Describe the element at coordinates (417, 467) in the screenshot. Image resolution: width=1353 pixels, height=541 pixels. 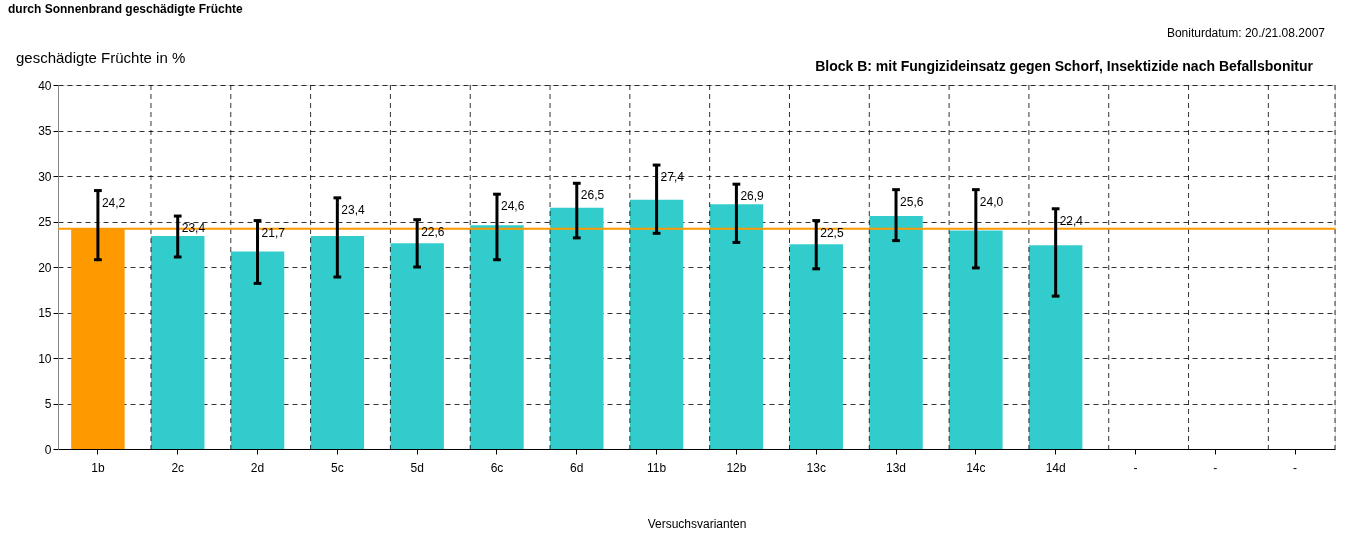
I see `x-tick-label: 5d` at that location.